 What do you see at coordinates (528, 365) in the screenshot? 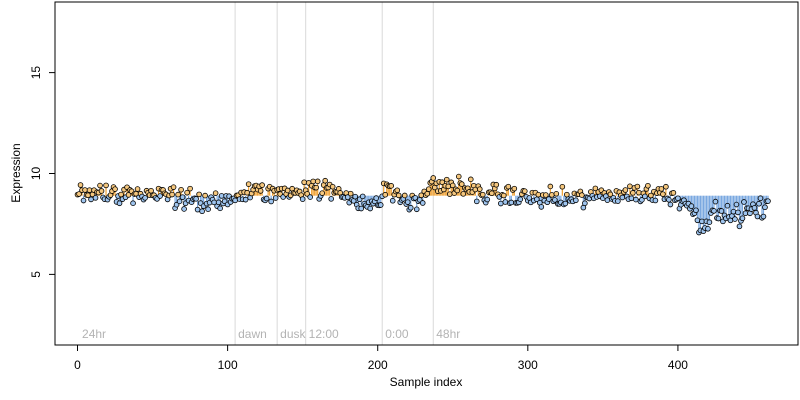
I see `x-tick-label: 300` at bounding box center [528, 365].